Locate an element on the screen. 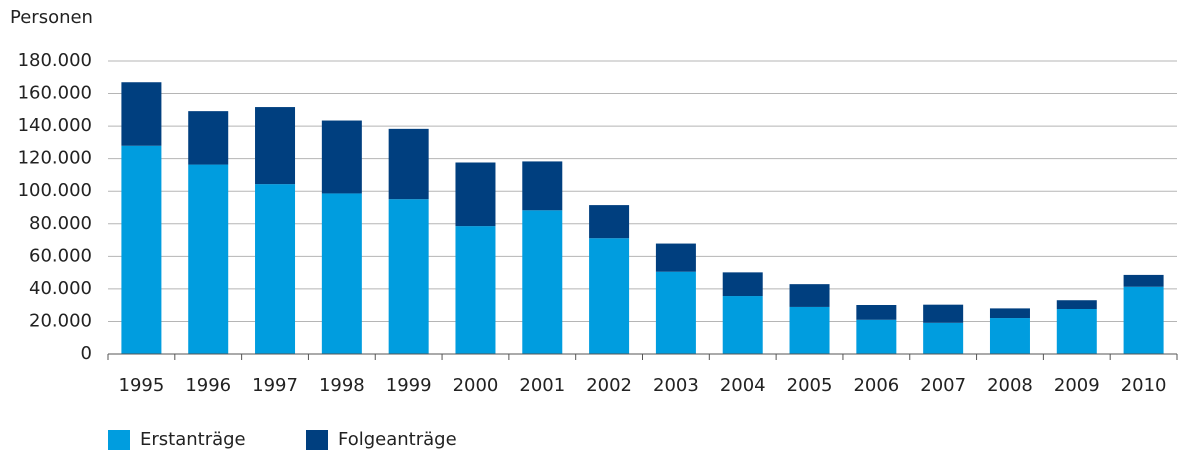 This screenshot has height=460, width=1179. y-tick-label: 0 is located at coordinates (86, 353).